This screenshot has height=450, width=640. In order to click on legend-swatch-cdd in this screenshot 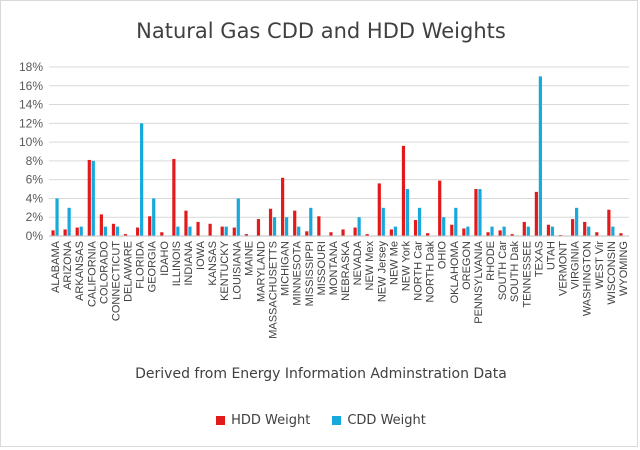, I will do `click(337, 420)`.